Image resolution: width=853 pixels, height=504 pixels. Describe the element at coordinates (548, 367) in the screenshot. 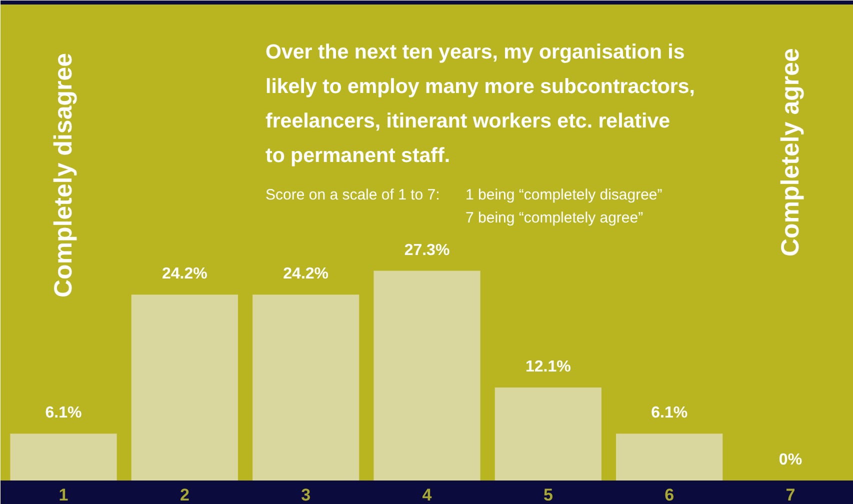

I see `data-label: 12.1%` at that location.